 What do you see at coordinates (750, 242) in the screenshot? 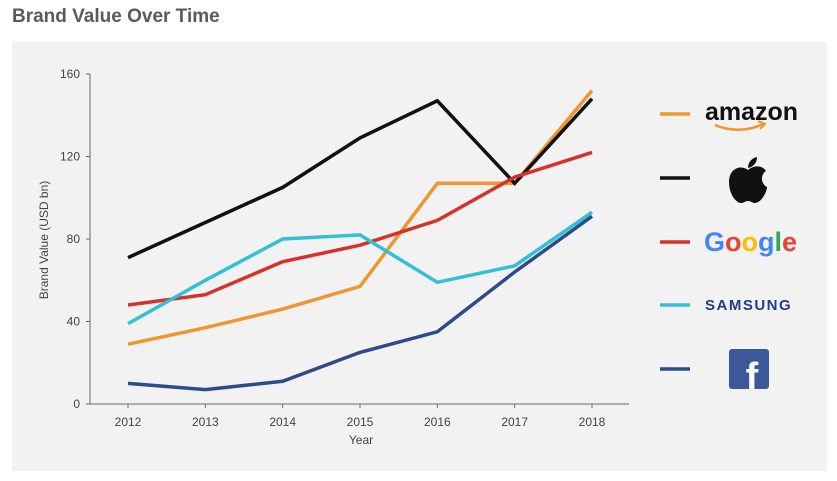
I see `google-logo: Google` at bounding box center [750, 242].